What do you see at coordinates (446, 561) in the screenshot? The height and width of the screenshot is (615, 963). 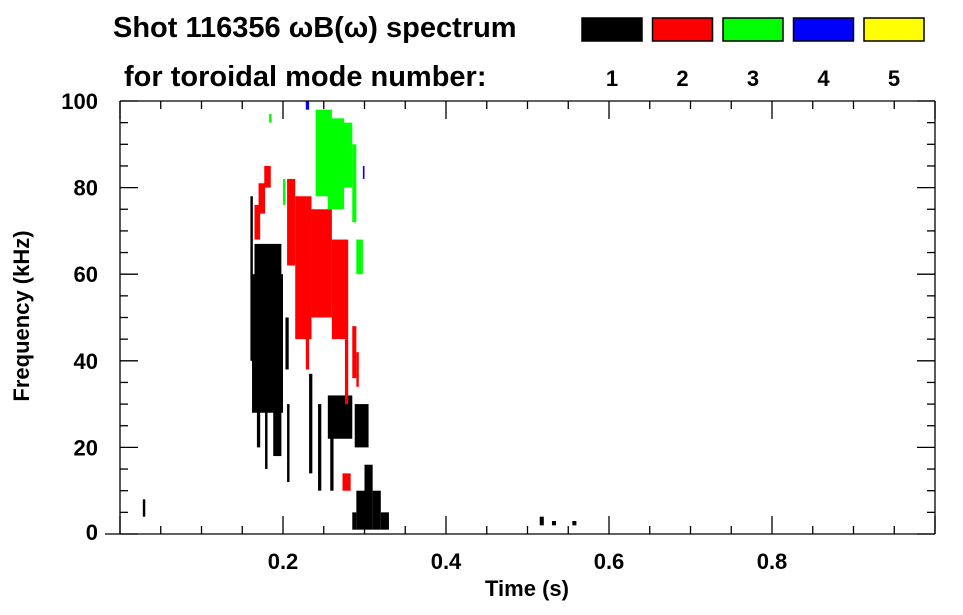 I see `x-tick-label: 0.4` at bounding box center [446, 561].